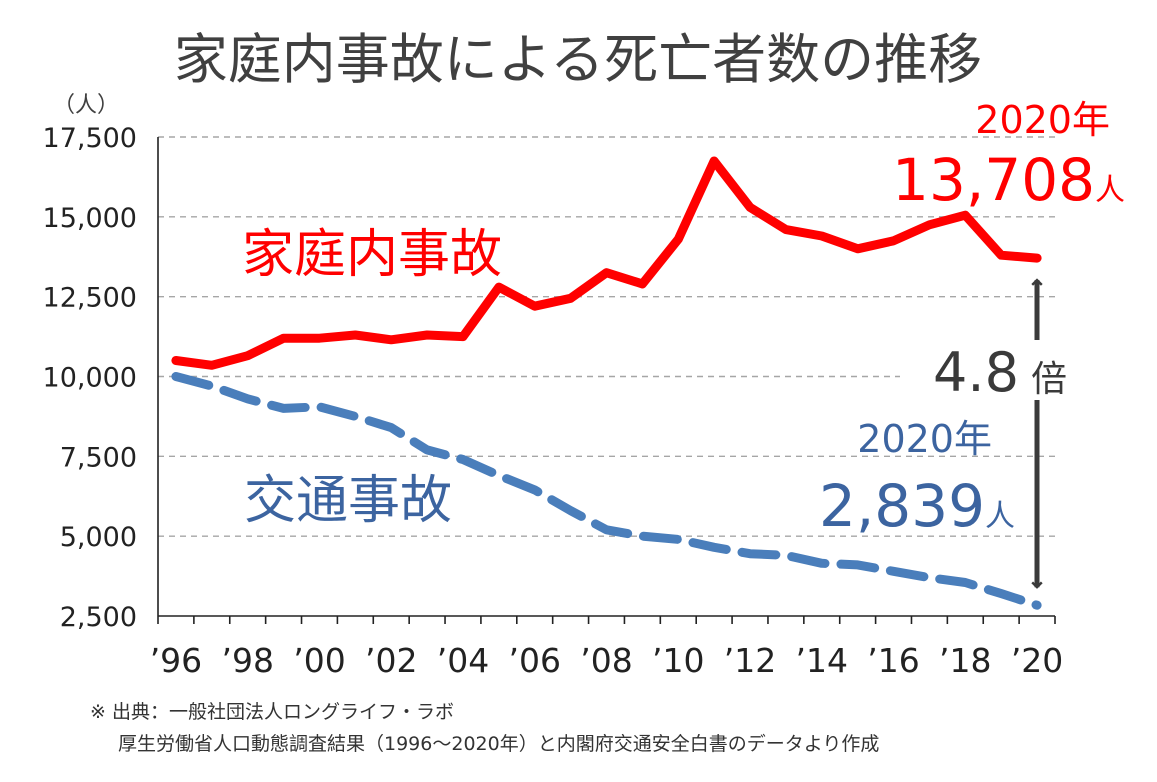 Image resolution: width=1157 pixels, height=782 pixels. What do you see at coordinates (272, 712) in the screenshot?
I see `source-note-line1: ※ 出典：一般社団法人ロングライフ・ラボ` at bounding box center [272, 712].